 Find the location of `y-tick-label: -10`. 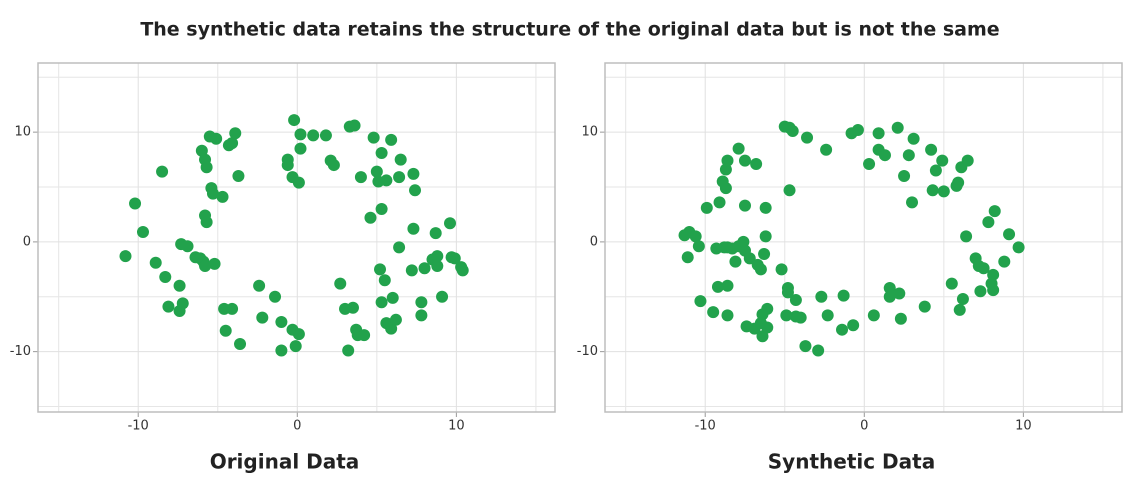

y-tick-label: -10 is located at coordinates (587, 351).